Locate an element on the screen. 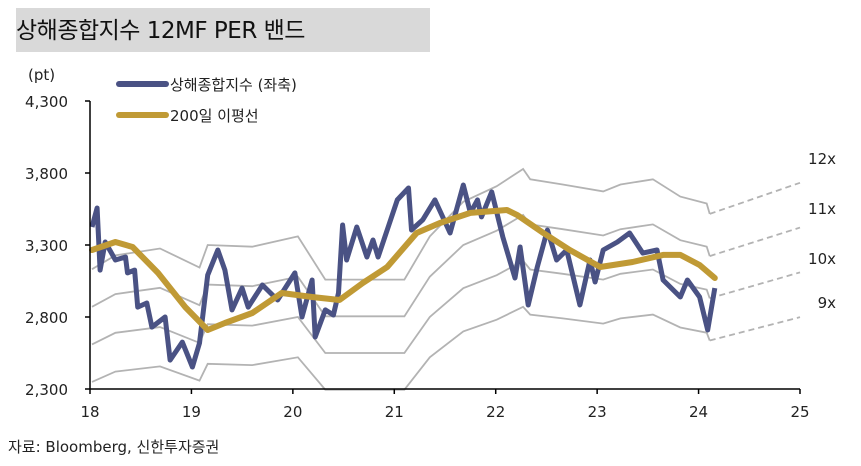 The width and height of the screenshot is (861, 466). band-forecast-11x is located at coordinates (755, 241).